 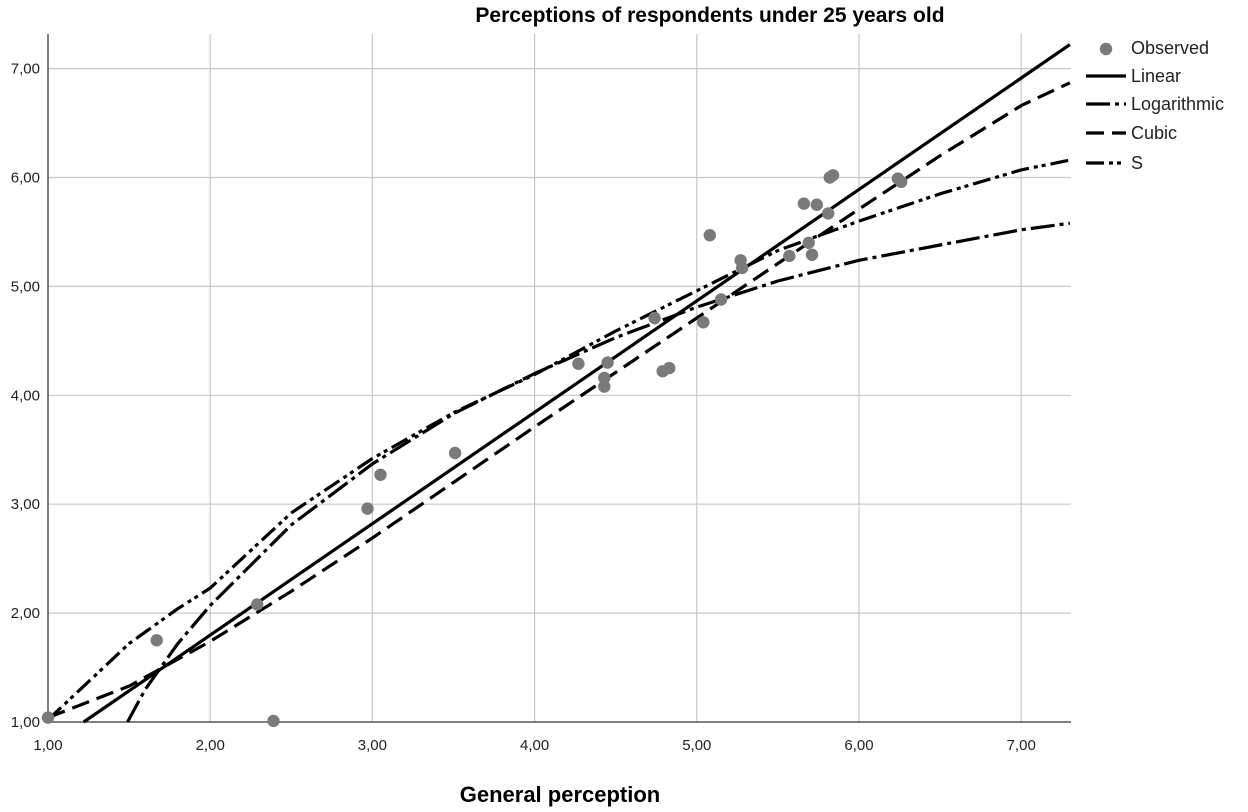 What do you see at coordinates (696, 745) in the screenshot?
I see `x-tick-label: 5,00` at bounding box center [696, 745].